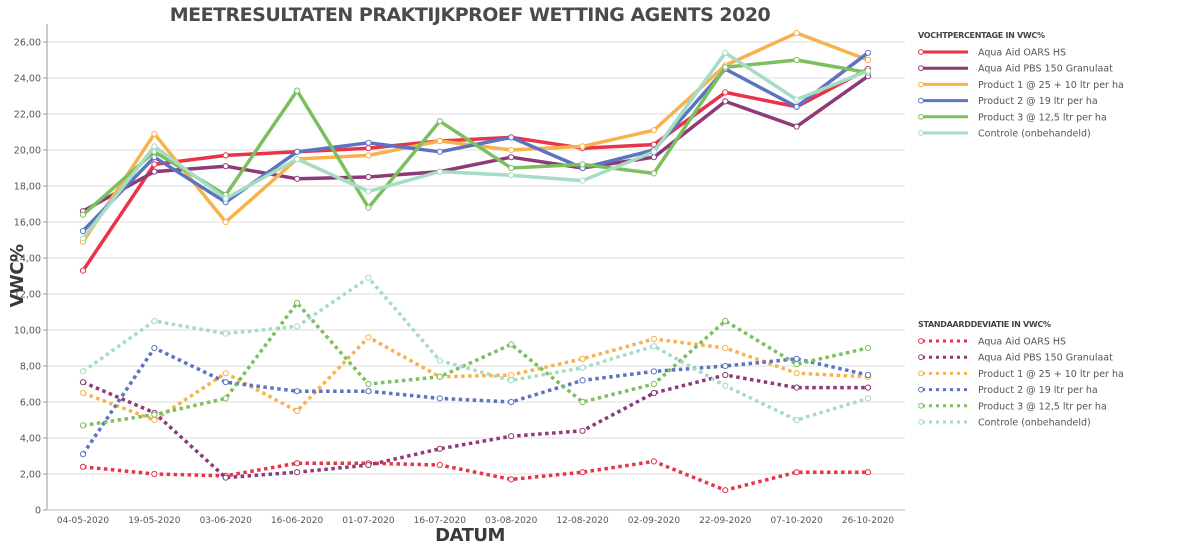 The width and height of the screenshot is (1200, 545). What do you see at coordinates (475, 378) in the screenshot?
I see `sd-line-product-1-25-10-ltr-per-ha` at bounding box center [475, 378].